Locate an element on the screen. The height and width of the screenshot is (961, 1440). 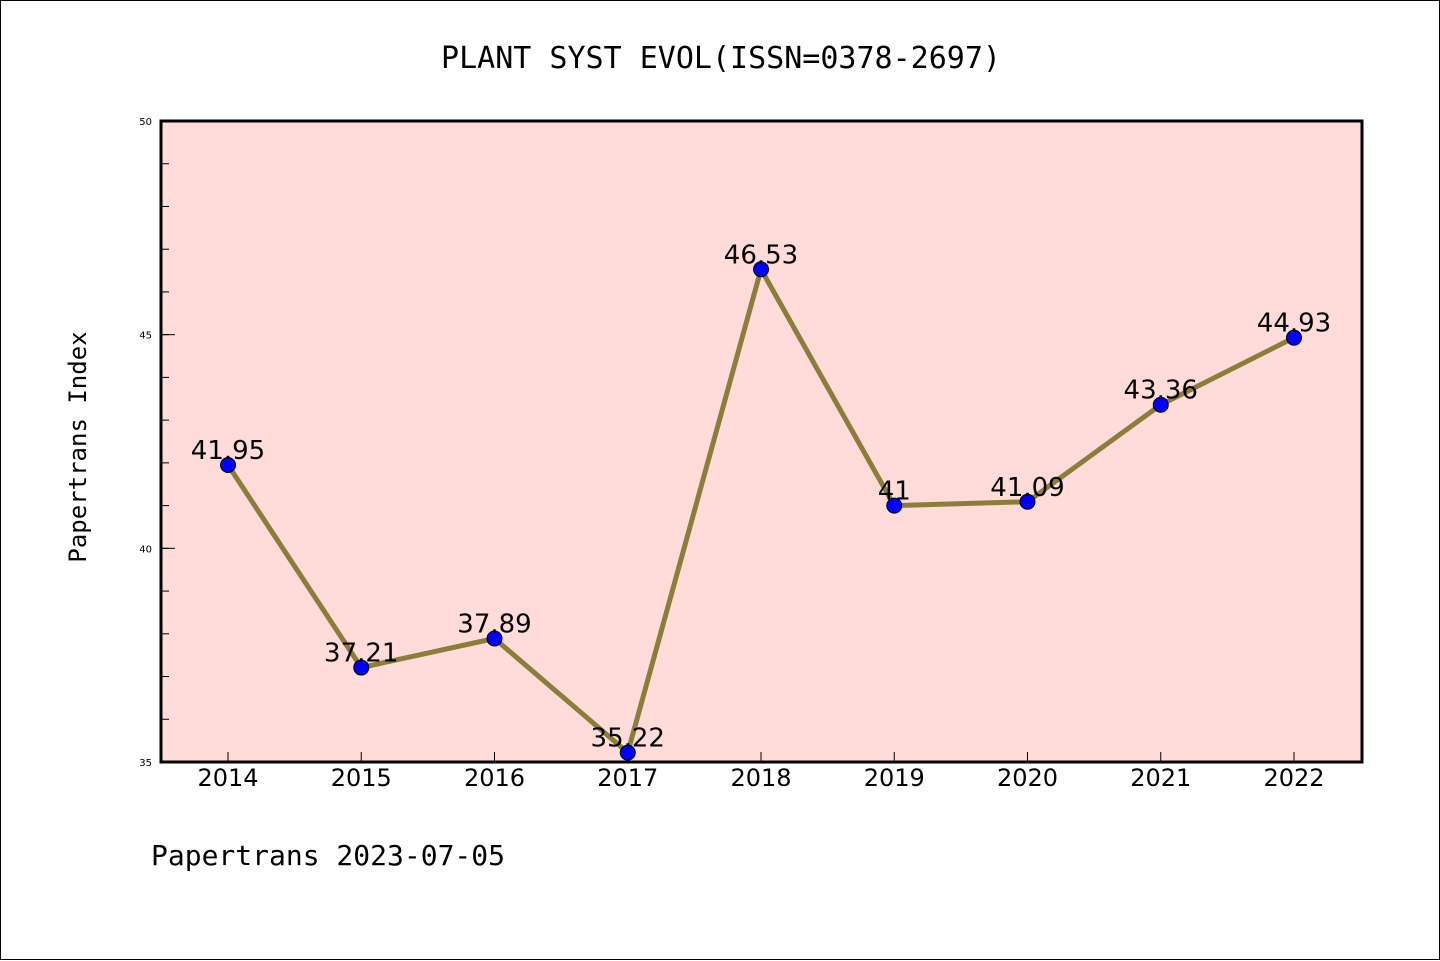
data-label: 43.36 is located at coordinates (1161, 391).